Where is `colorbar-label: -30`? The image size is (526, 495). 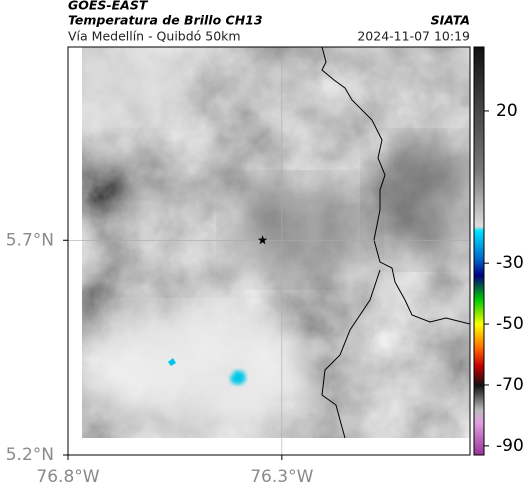 colorbar-label: -30 is located at coordinates (510, 263).